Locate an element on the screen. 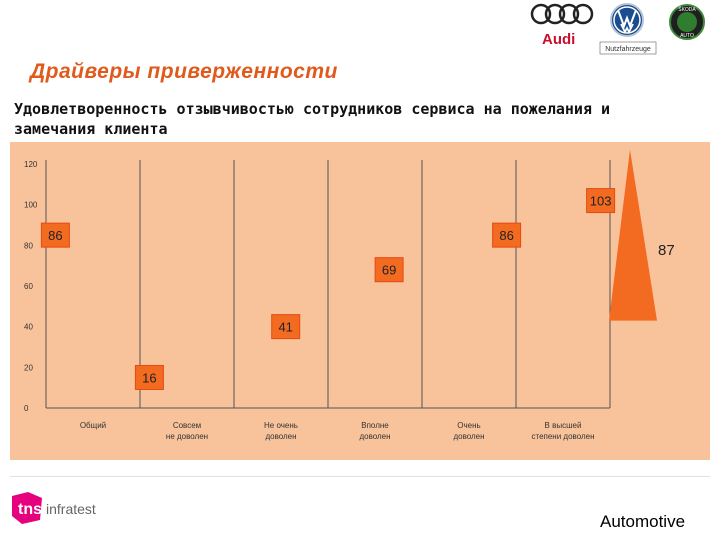 This screenshot has height=540, width=720. data-label: 103 is located at coordinates (601, 201).